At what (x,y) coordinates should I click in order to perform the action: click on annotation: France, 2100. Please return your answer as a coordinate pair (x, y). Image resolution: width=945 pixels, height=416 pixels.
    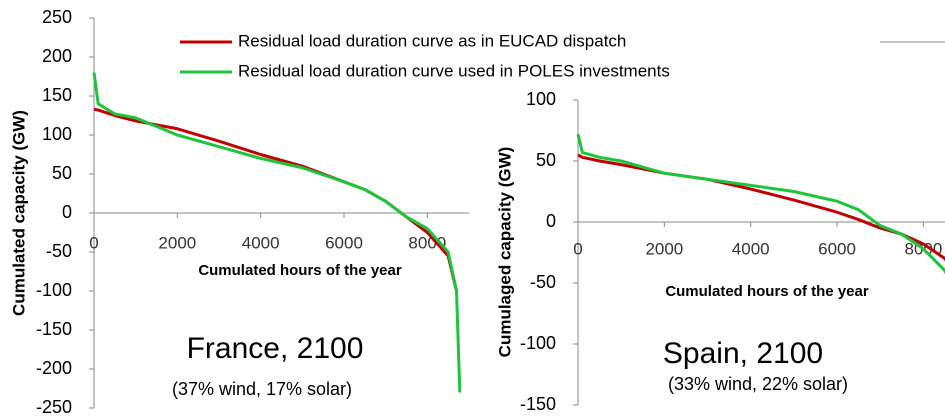
    Looking at the image, I should click on (275, 348).